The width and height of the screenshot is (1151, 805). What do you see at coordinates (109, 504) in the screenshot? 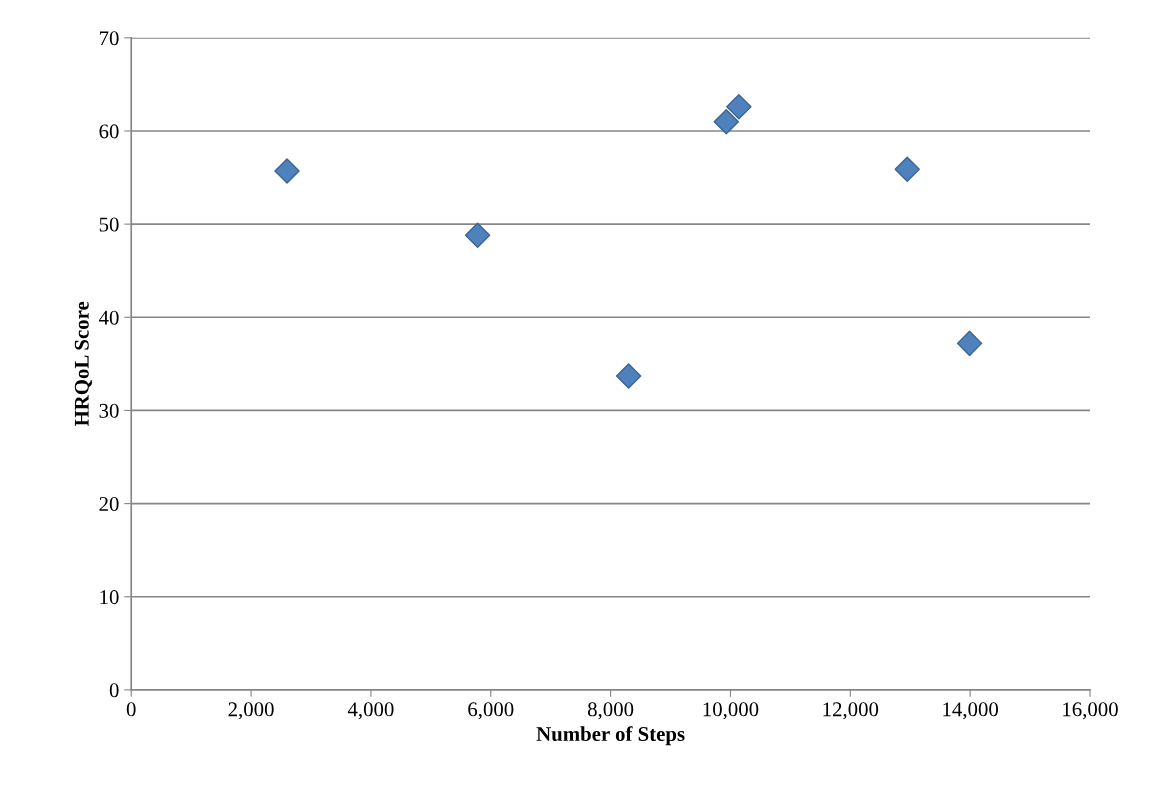
I see `y-tick-label: 20` at bounding box center [109, 504].